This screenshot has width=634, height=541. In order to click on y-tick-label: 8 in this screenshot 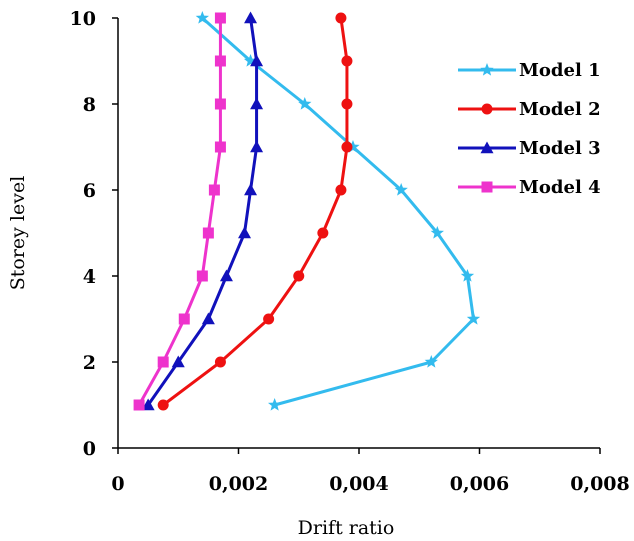, I will do `click(89, 105)`.